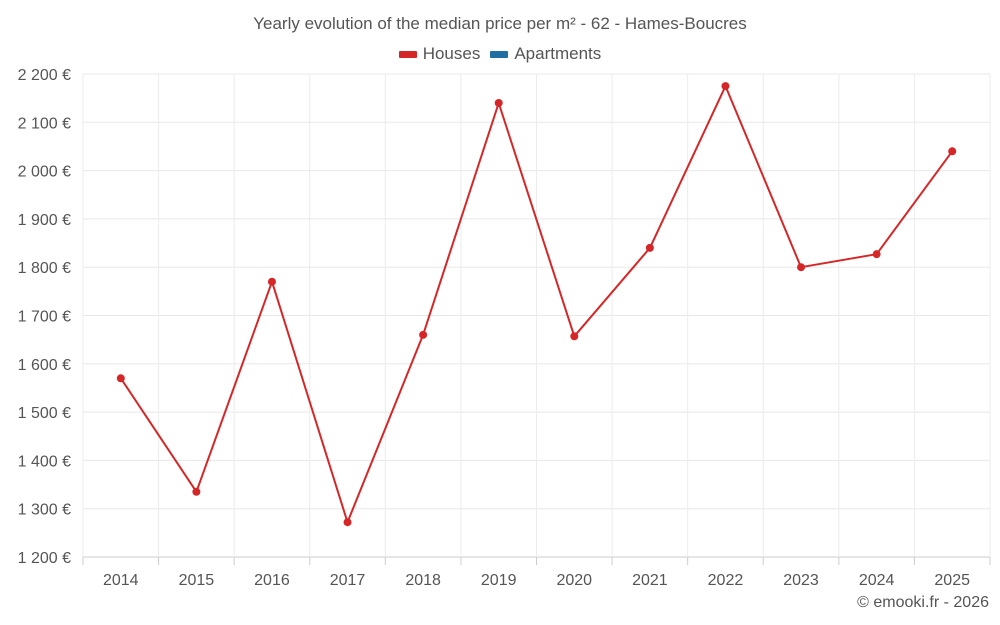  I want to click on y-tick-label: 2 200 €, so click(44, 75).